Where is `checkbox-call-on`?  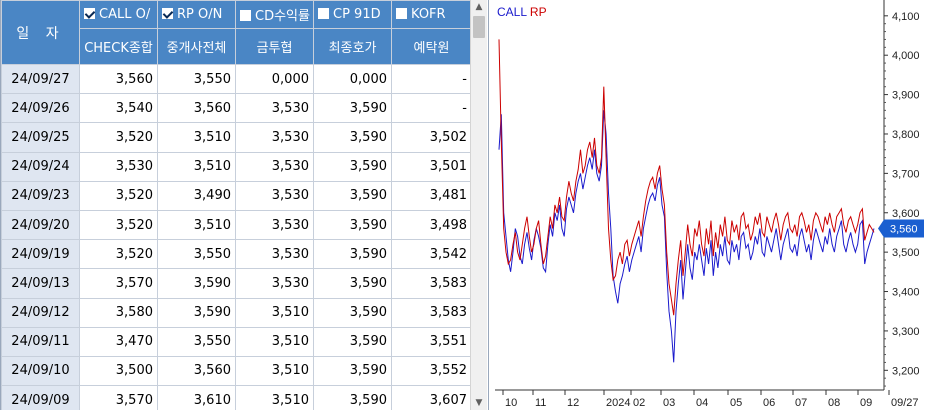 checkbox-call-on is located at coordinates (89, 13).